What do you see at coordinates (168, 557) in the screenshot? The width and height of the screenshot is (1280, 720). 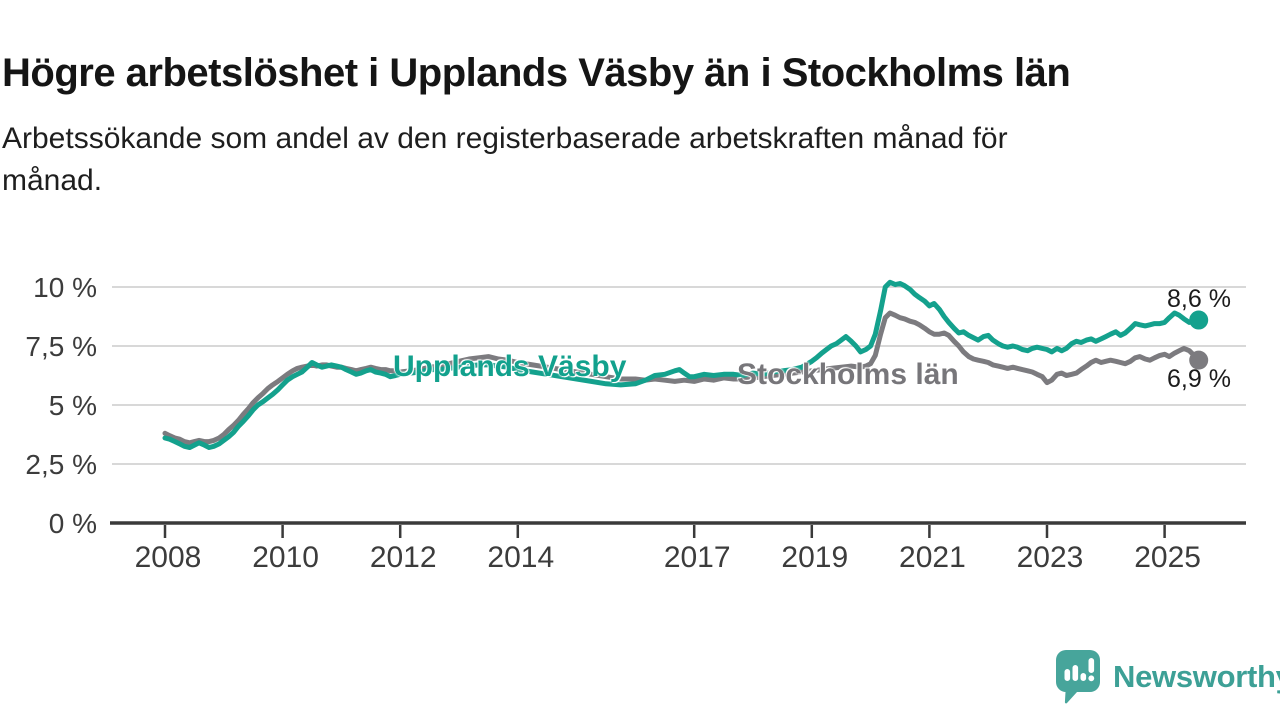 I see `x-tick-label: 2008` at bounding box center [168, 557].